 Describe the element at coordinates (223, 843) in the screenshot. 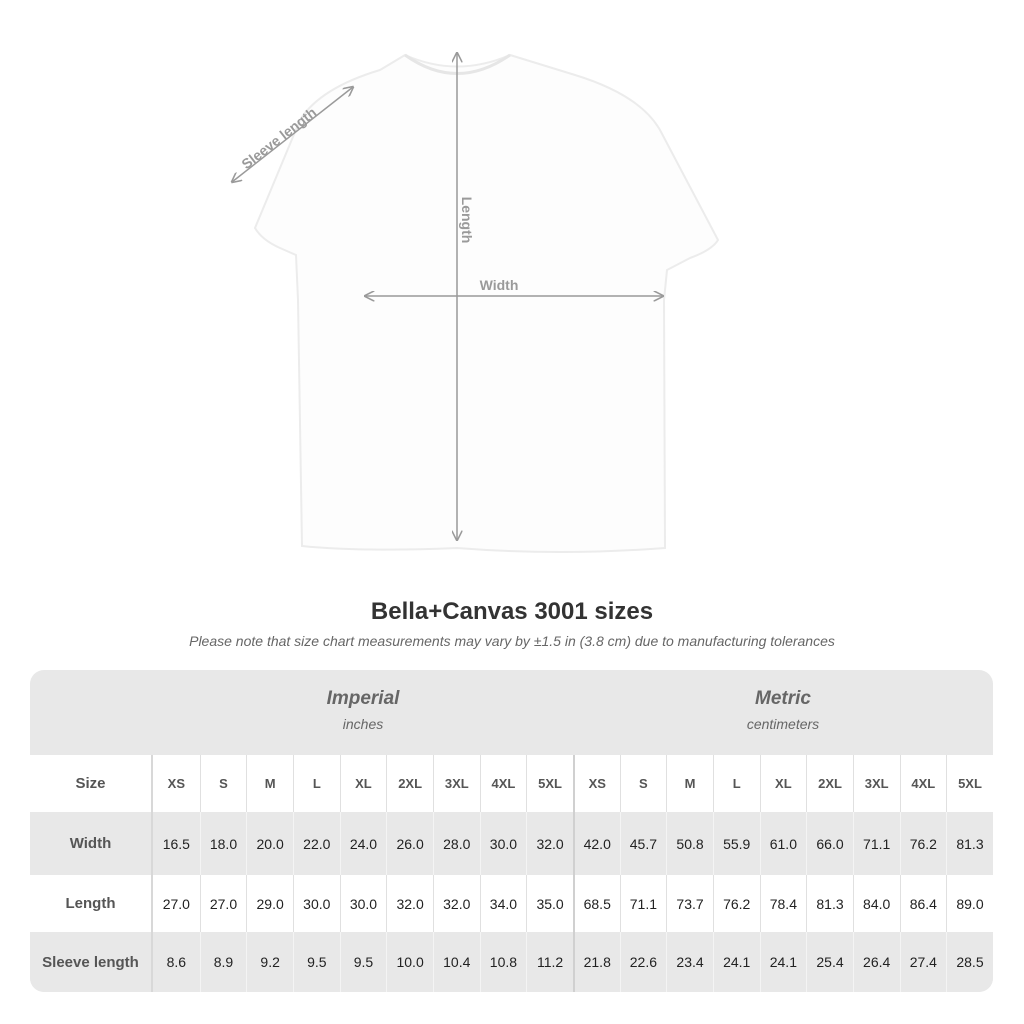

I see `table-cell: 18.0` at that location.